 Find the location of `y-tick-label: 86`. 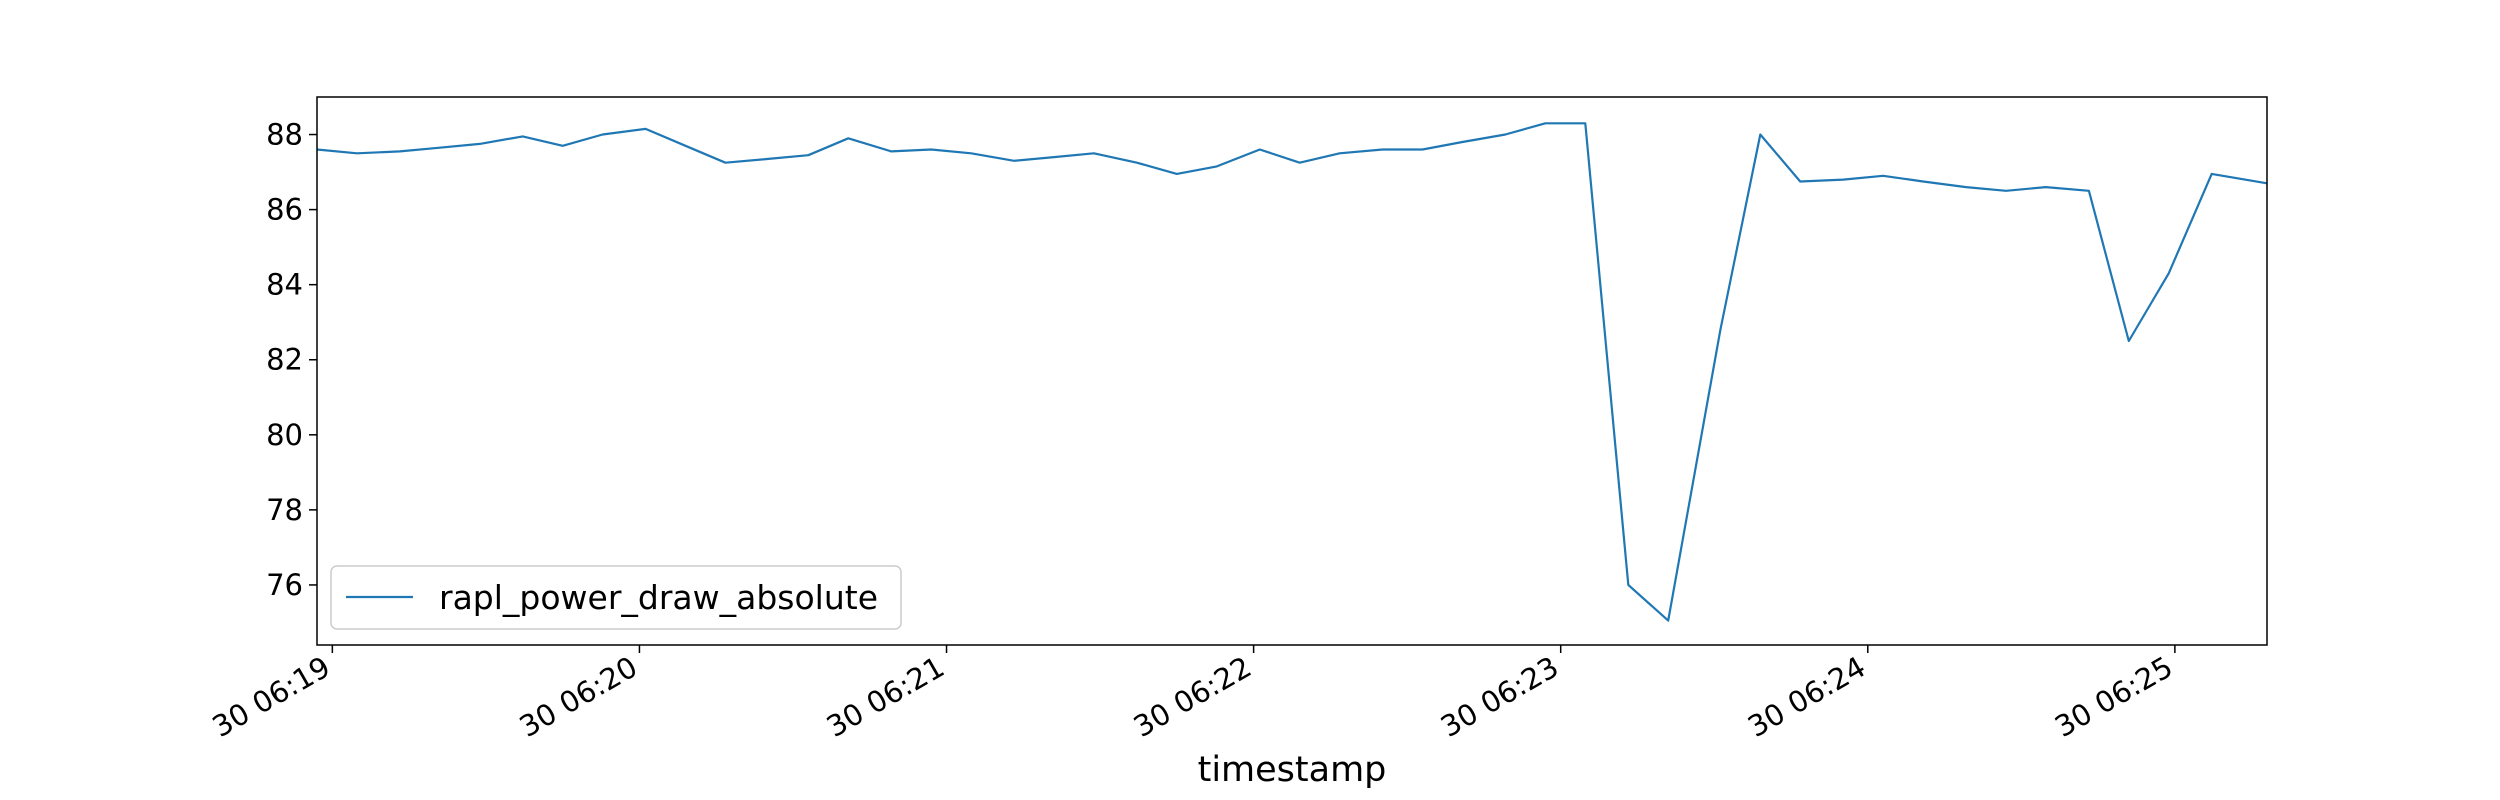

y-tick-label: 86 is located at coordinates (284, 210).